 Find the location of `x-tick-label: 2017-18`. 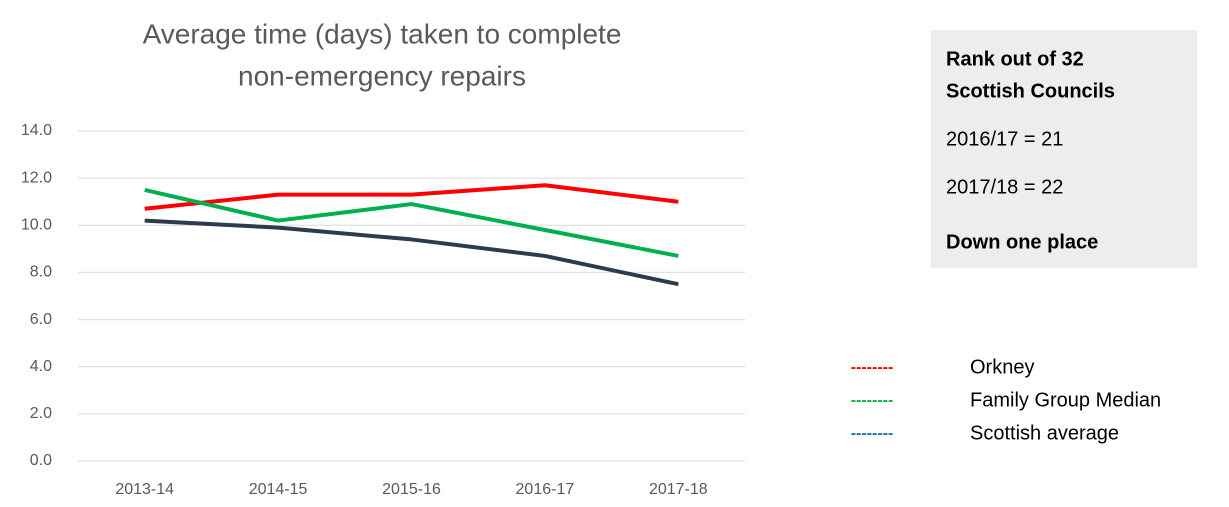

x-tick-label: 2017-18 is located at coordinates (678, 489).